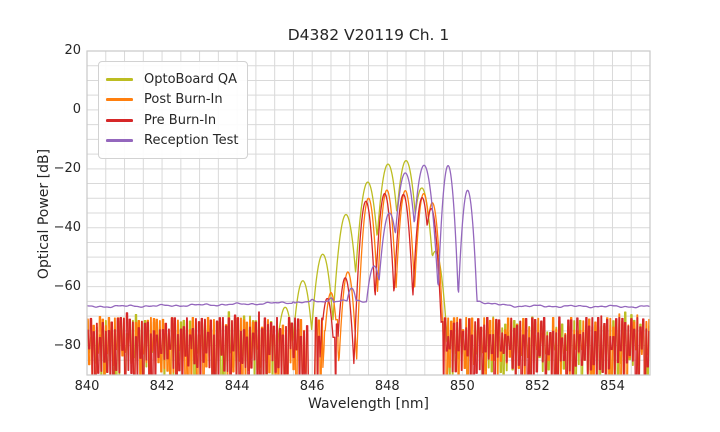 The image size is (720, 432). Describe the element at coordinates (537, 386) in the screenshot. I see `x-tick-label: 852` at that location.